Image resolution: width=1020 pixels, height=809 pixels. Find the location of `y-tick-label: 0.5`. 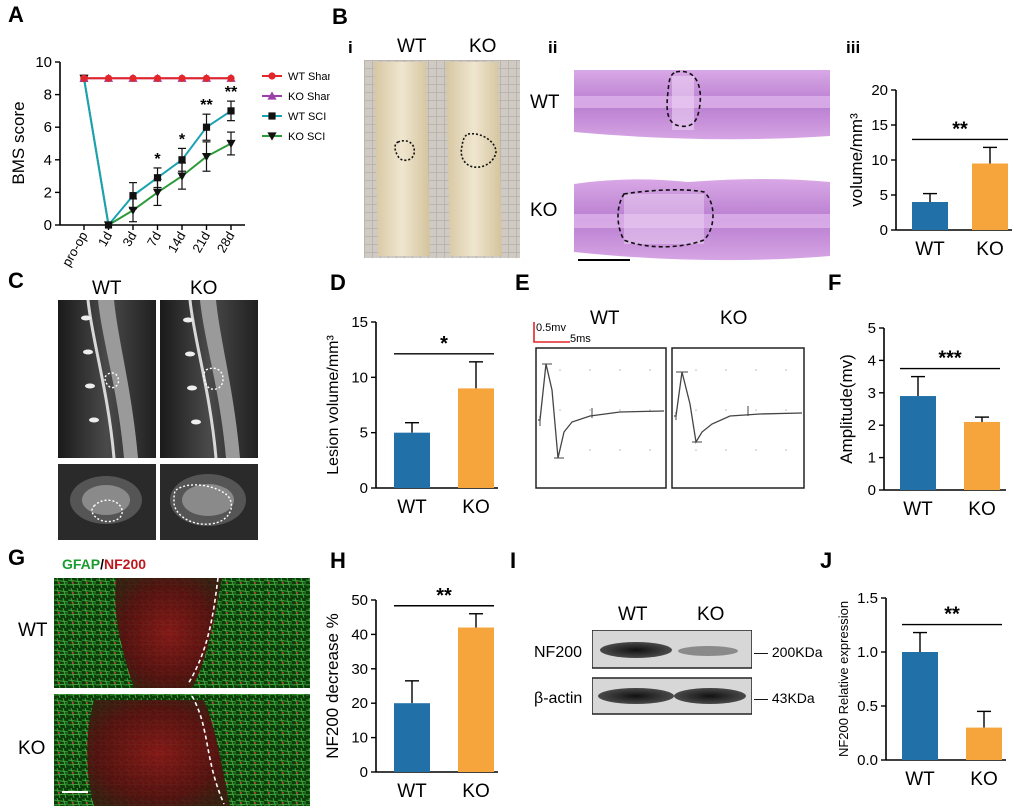

y-tick-label: 0.5 is located at coordinates (867, 706).